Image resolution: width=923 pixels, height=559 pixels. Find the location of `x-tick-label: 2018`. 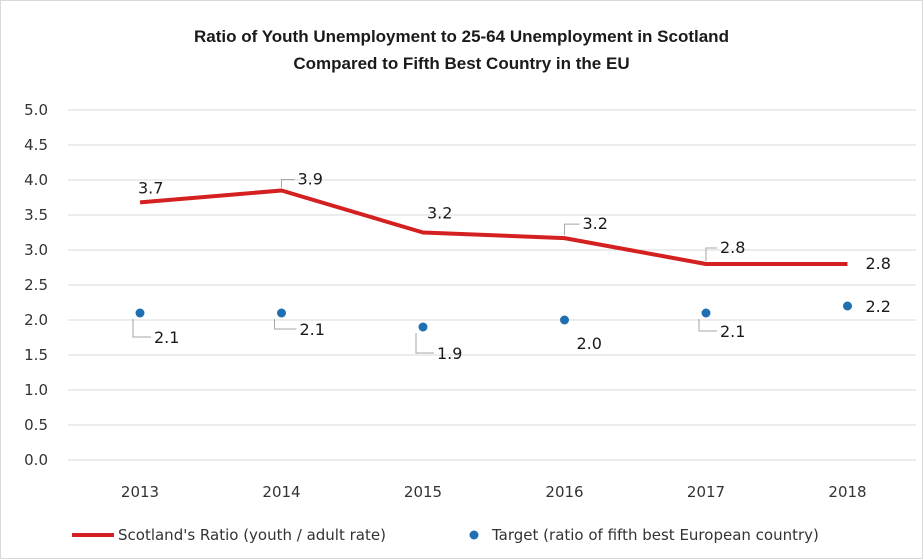

x-tick-label: 2018 is located at coordinates (847, 492).